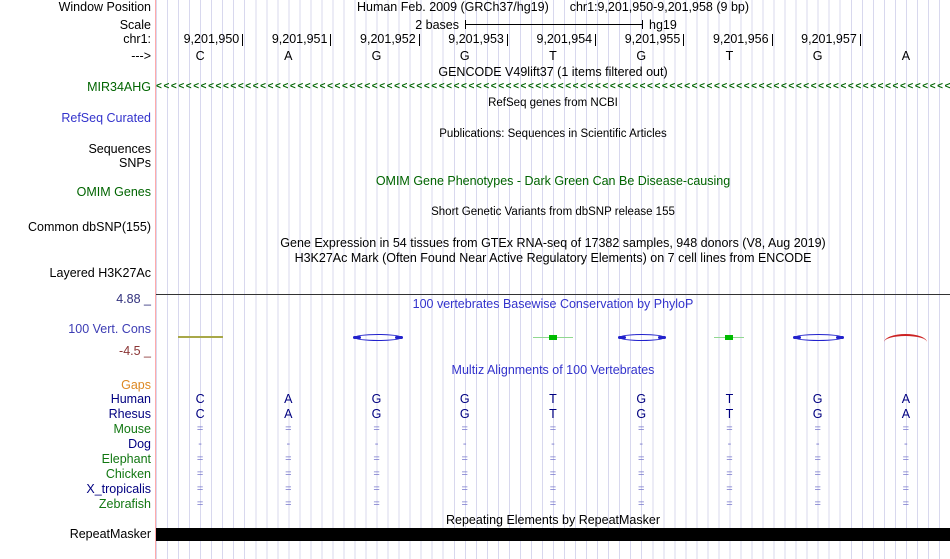  Describe the element at coordinates (110, 534) in the screenshot. I see `track-label-repeatmasker: RepeatMasker` at that location.